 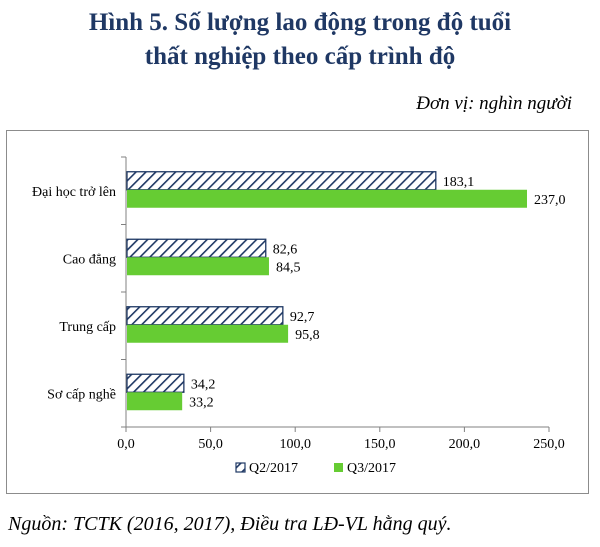 What do you see at coordinates (302, 317) in the screenshot?
I see `data-label-q2: 92,7` at bounding box center [302, 317].